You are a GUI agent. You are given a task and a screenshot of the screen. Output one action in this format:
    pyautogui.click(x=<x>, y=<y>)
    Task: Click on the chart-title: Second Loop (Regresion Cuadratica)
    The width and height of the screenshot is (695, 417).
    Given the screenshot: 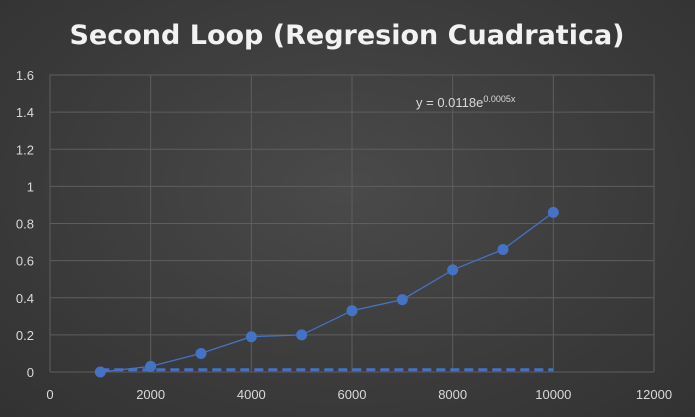 What is the action you would take?
    pyautogui.click(x=346, y=35)
    